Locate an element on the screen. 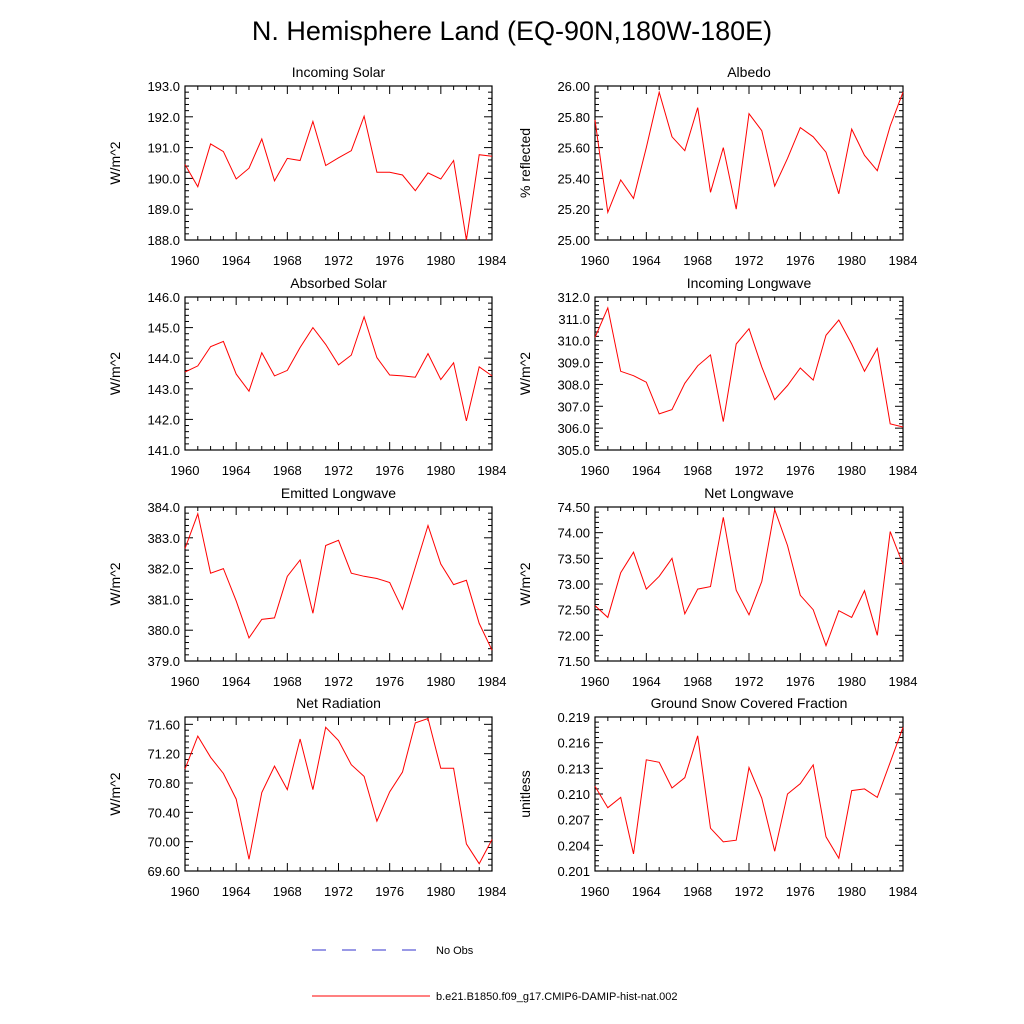 The width and height of the screenshot is (1024, 1024). y-tick-label: 71.20 is located at coordinates (163, 754).